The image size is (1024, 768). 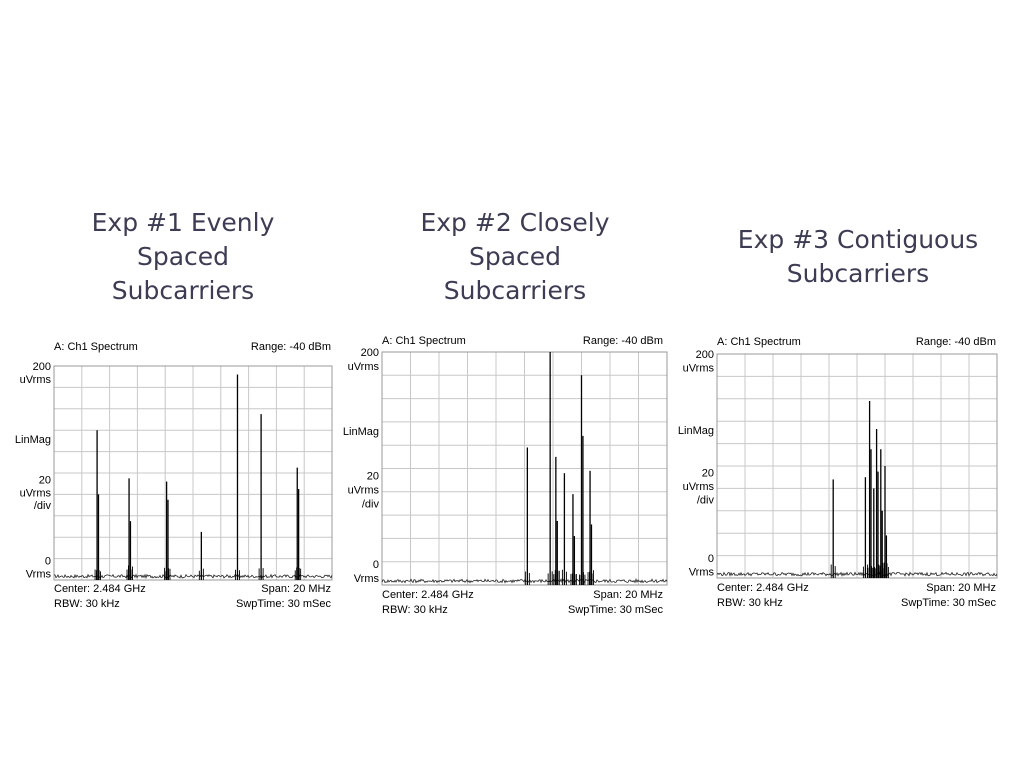 I want to click on title-exp1: Exp #1 Evenly Spaced Subcarriers, so click(x=183, y=256).